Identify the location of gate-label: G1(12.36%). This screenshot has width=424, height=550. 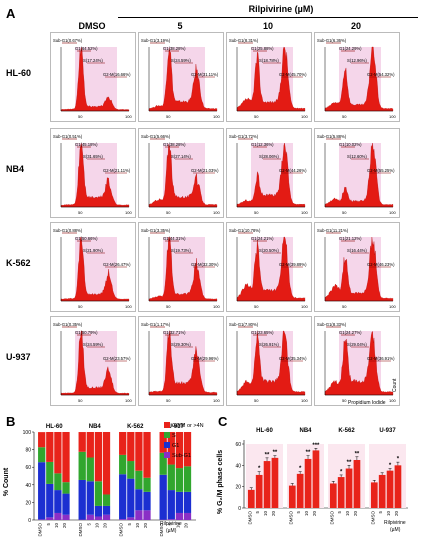
(262, 144).